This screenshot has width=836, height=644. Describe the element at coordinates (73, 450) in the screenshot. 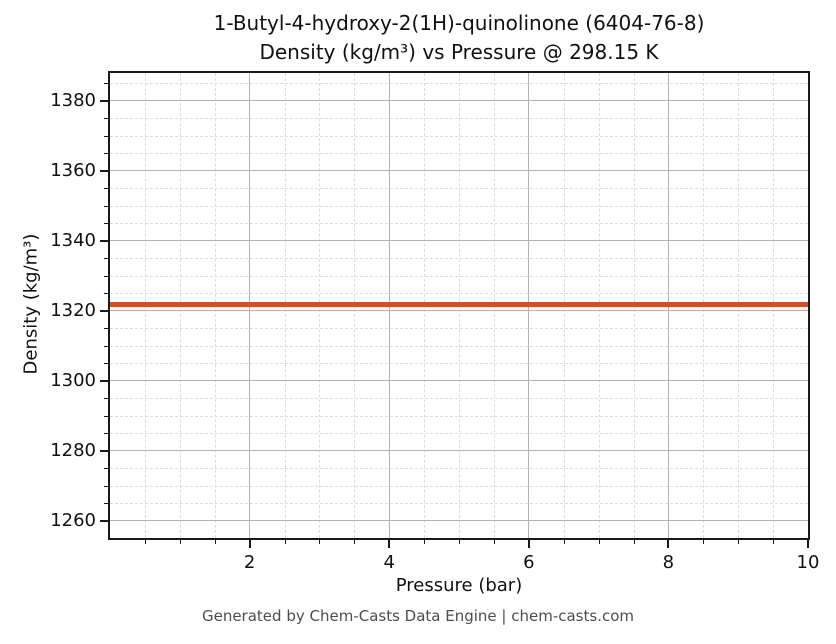

I see `y-tick-label: 1280` at that location.